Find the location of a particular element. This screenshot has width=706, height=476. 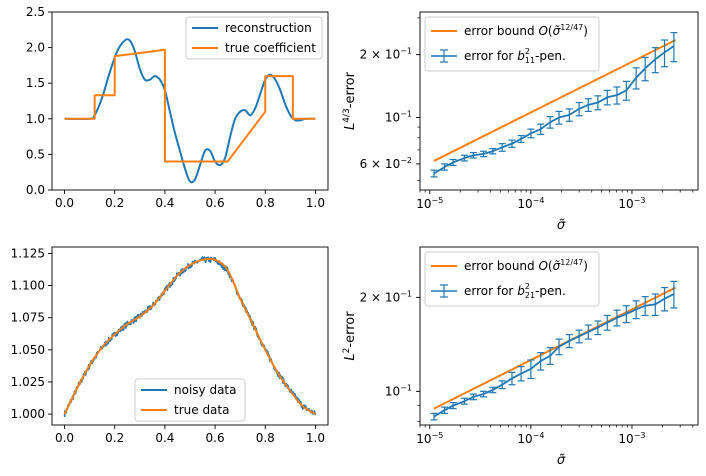

x-tick-label: 0.2 is located at coordinates (114, 203).